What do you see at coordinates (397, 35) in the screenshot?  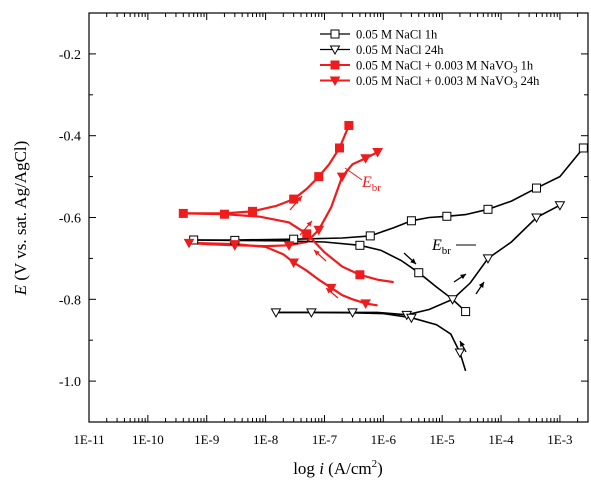 I see `legend-label: 0.05 M NaCl 1h` at bounding box center [397, 35].